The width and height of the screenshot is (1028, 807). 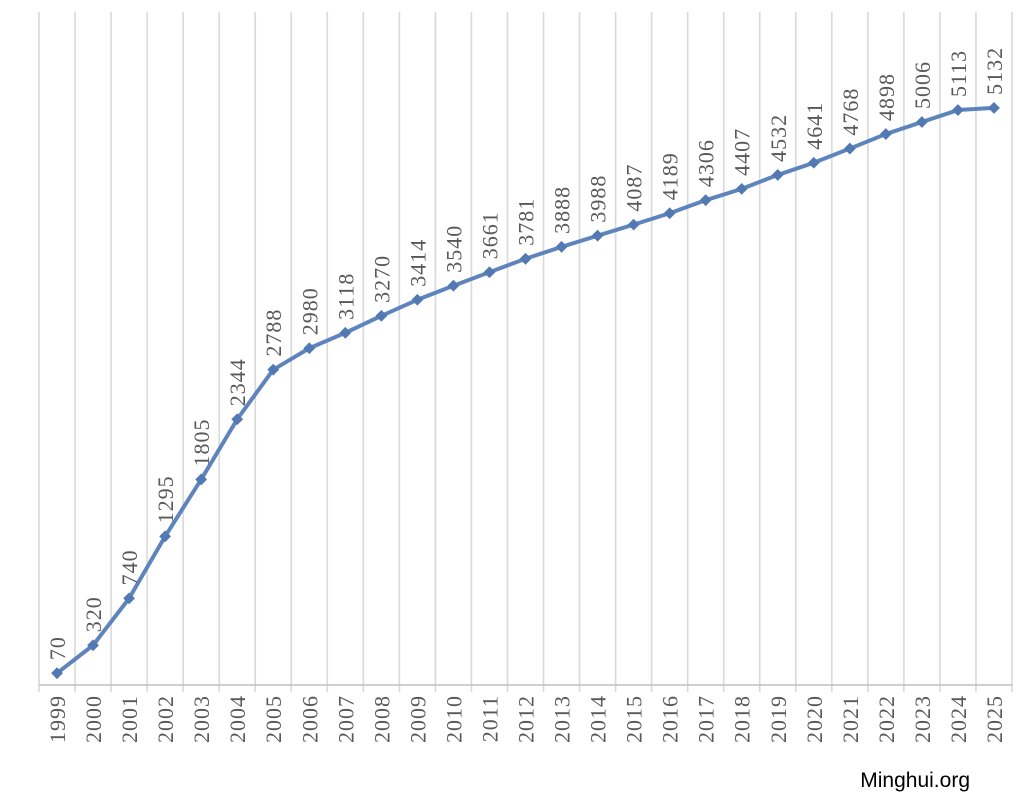 What do you see at coordinates (850, 719) in the screenshot?
I see `x-axis-tick-label: 2021` at bounding box center [850, 719].